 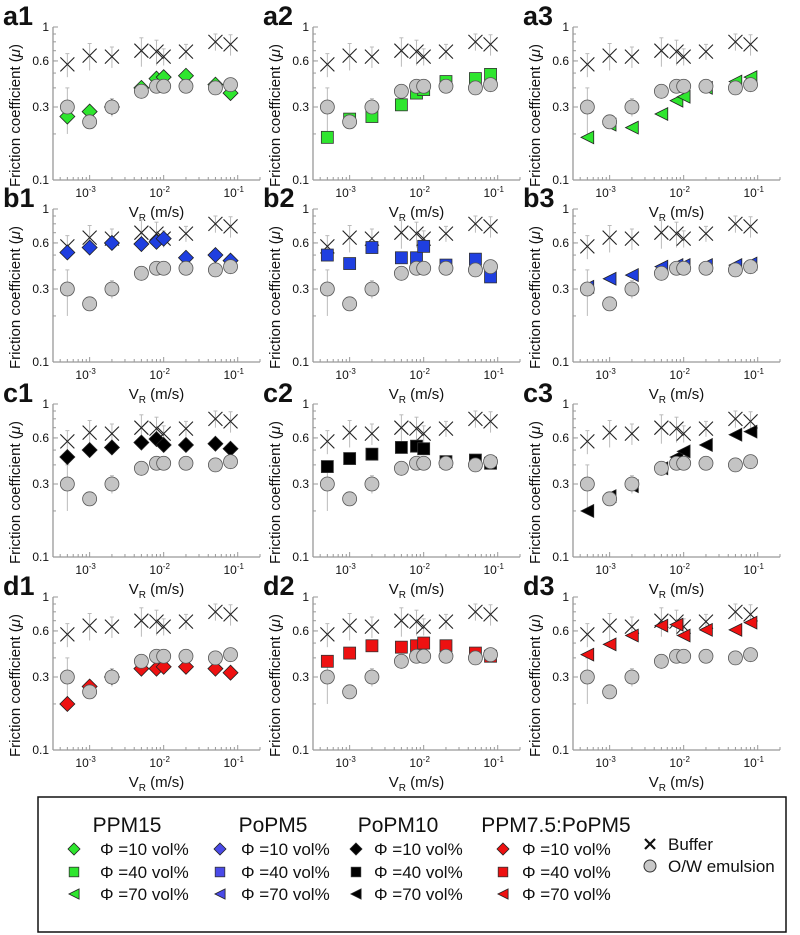 I want to click on sample-point-square, so click(x=401, y=258).